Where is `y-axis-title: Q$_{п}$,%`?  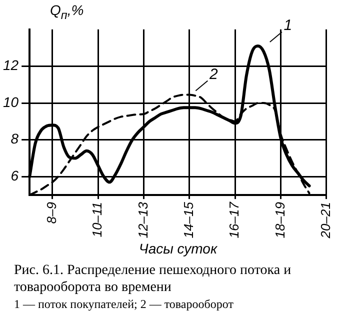
y-axis-title: Q$_{п}$,% is located at coordinates (67, 12).